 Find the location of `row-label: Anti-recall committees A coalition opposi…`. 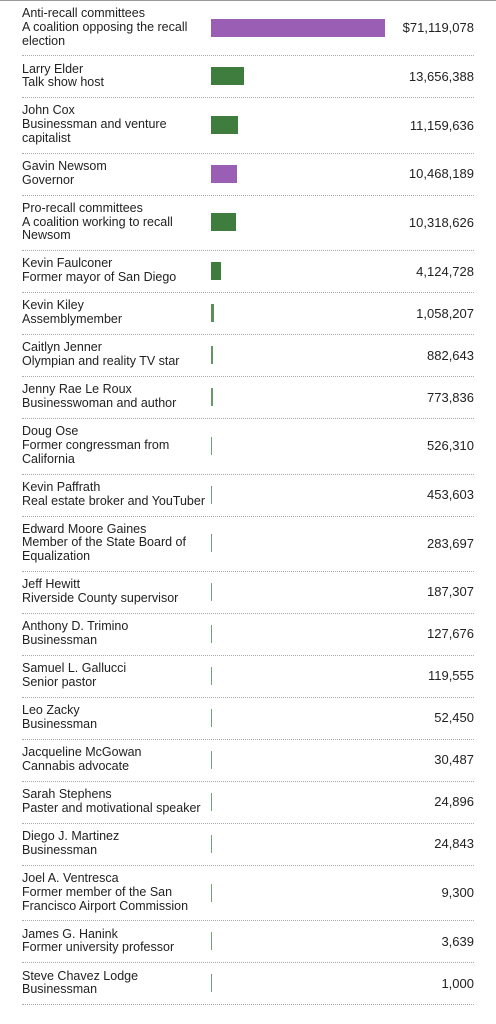

row-label: Anti-recall committees A coalition opposi… is located at coordinates (115, 27).